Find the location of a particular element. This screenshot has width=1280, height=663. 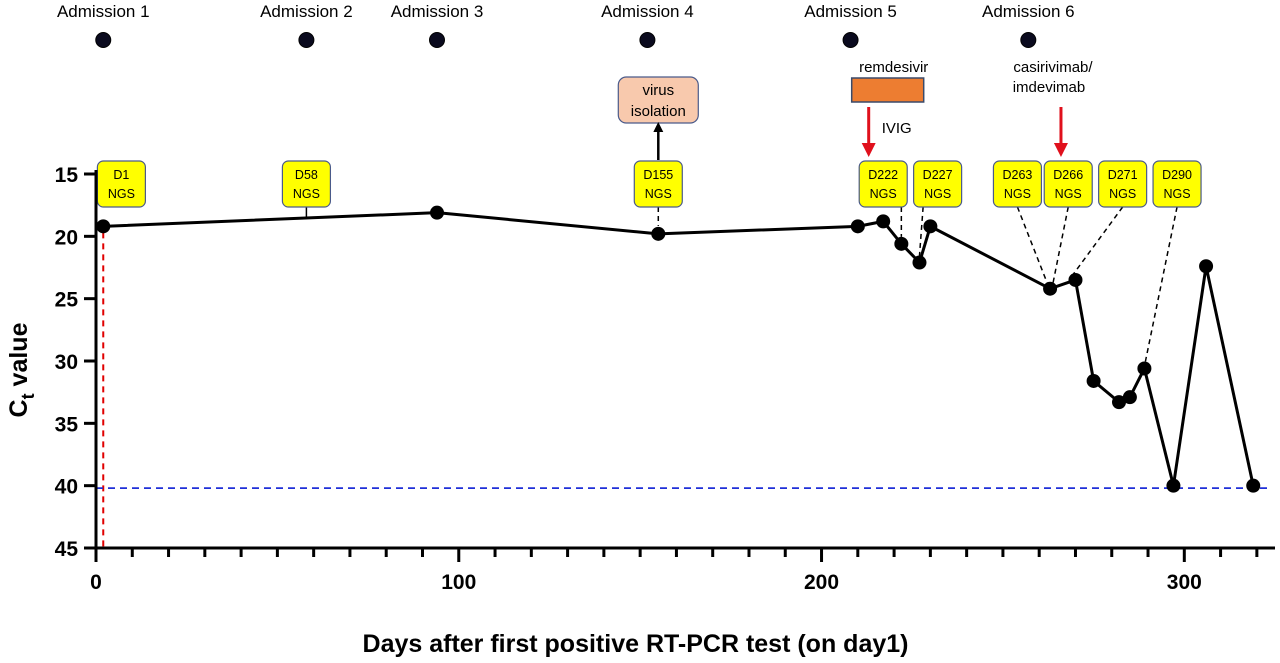

x-tick-label-0: 0 is located at coordinates (96, 582).